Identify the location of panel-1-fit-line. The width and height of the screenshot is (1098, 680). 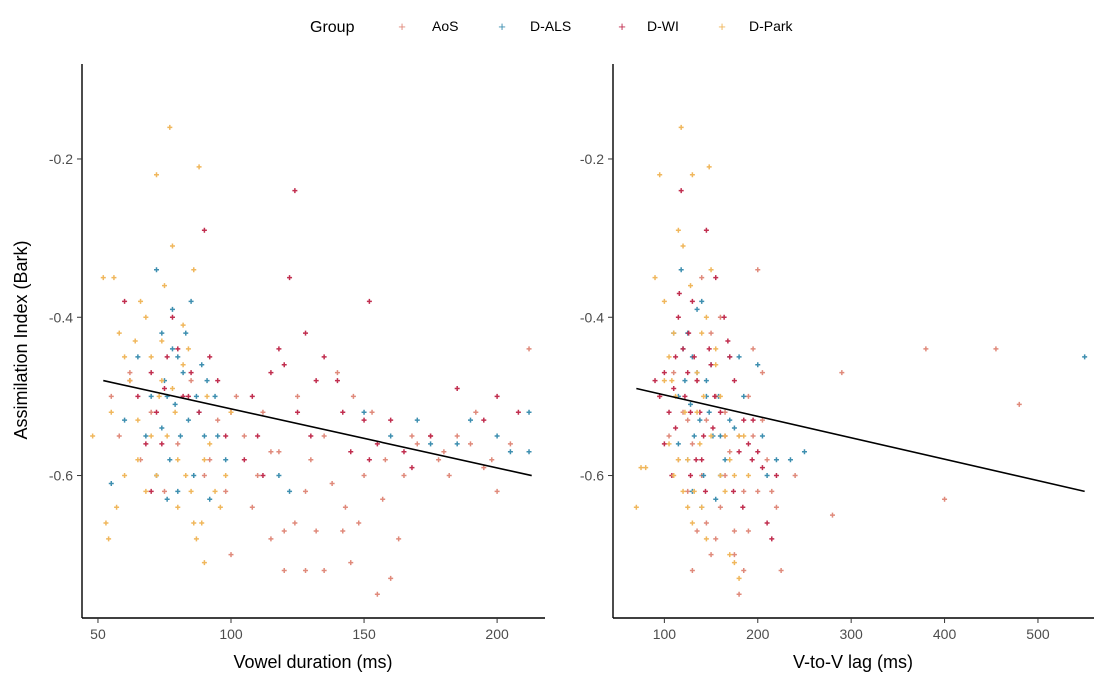
(317, 428).